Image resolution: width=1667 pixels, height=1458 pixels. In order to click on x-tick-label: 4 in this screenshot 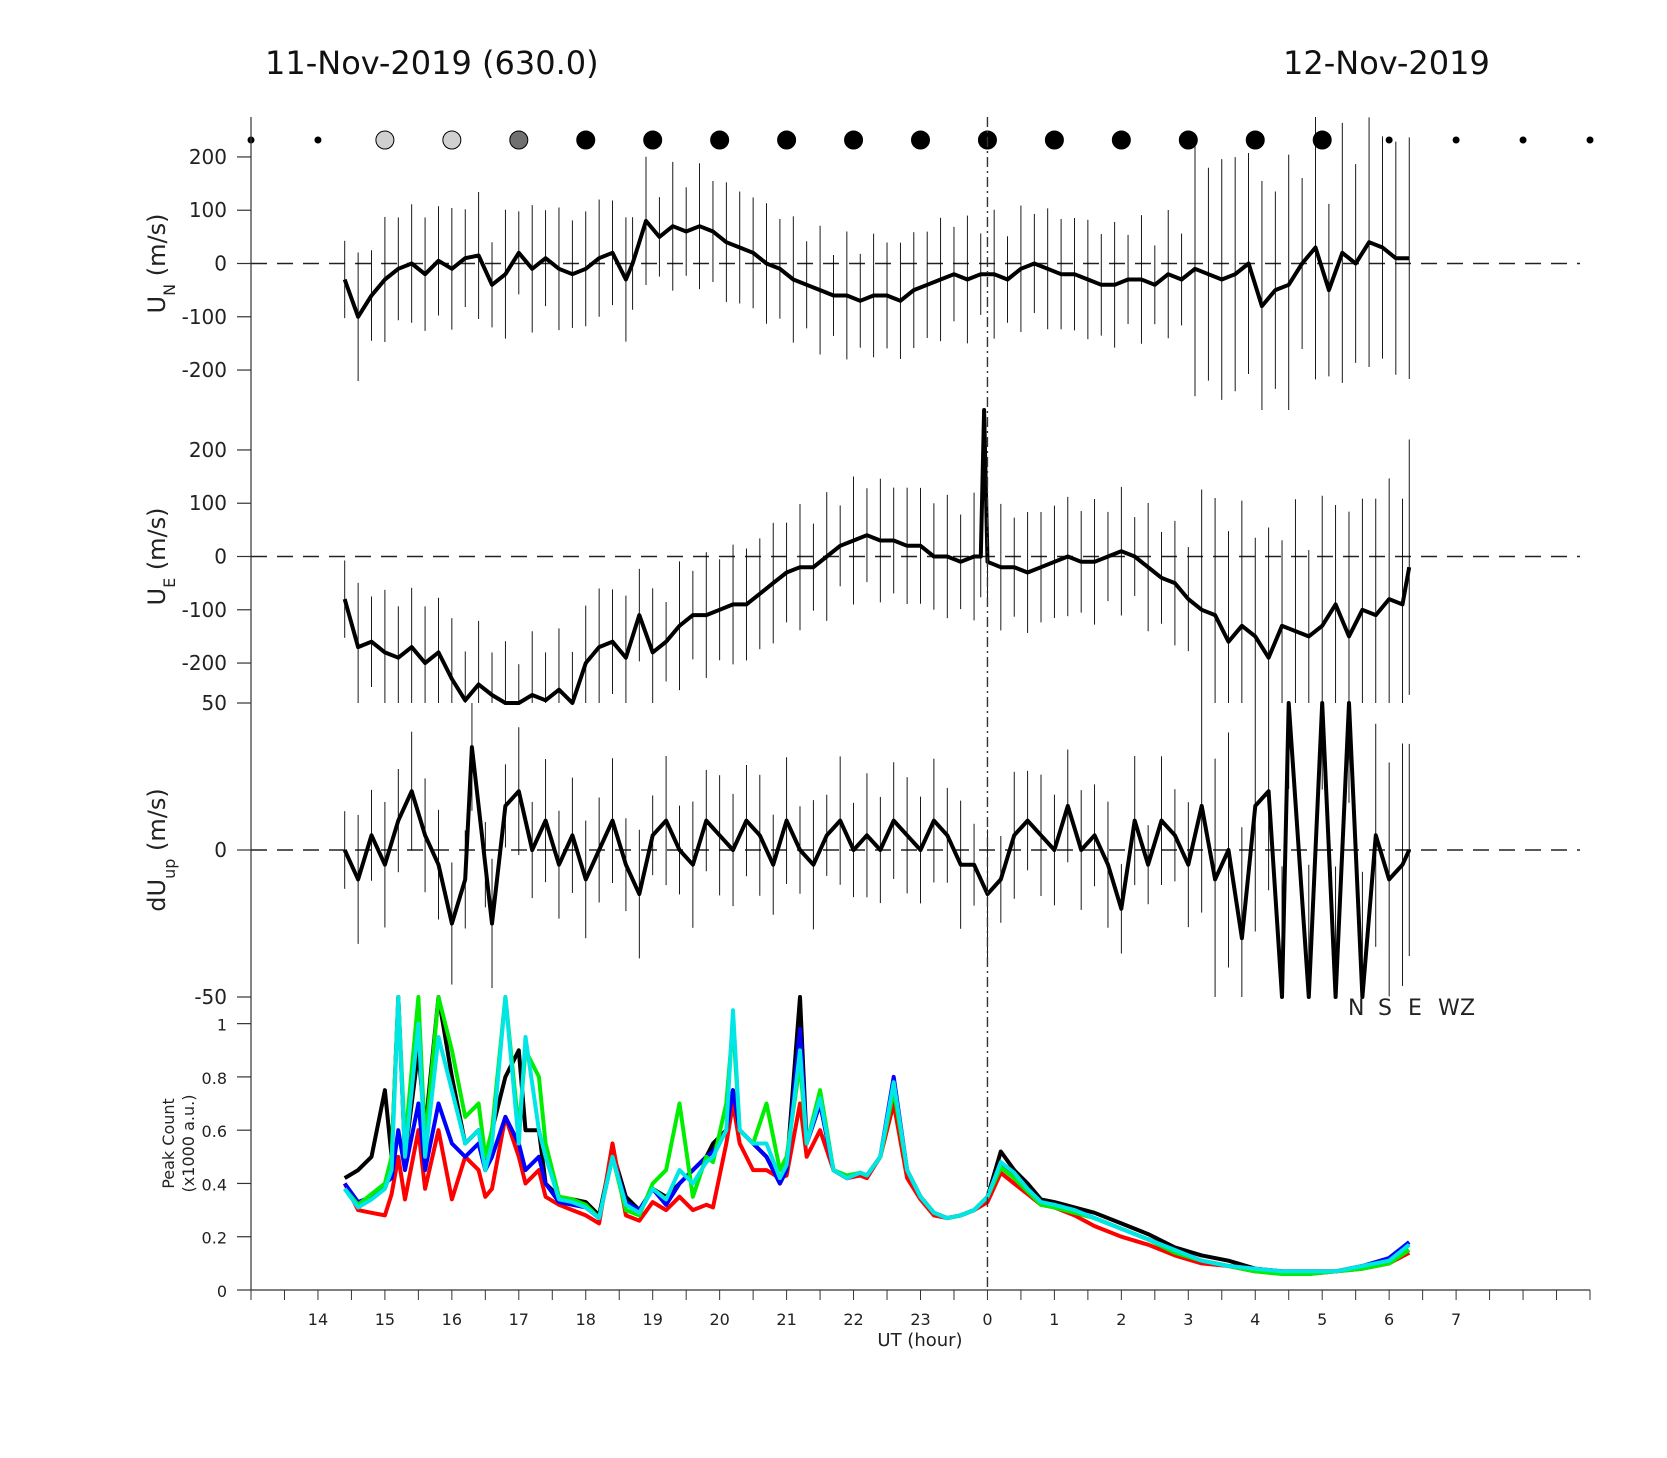, I will do `click(1255, 1319)`.